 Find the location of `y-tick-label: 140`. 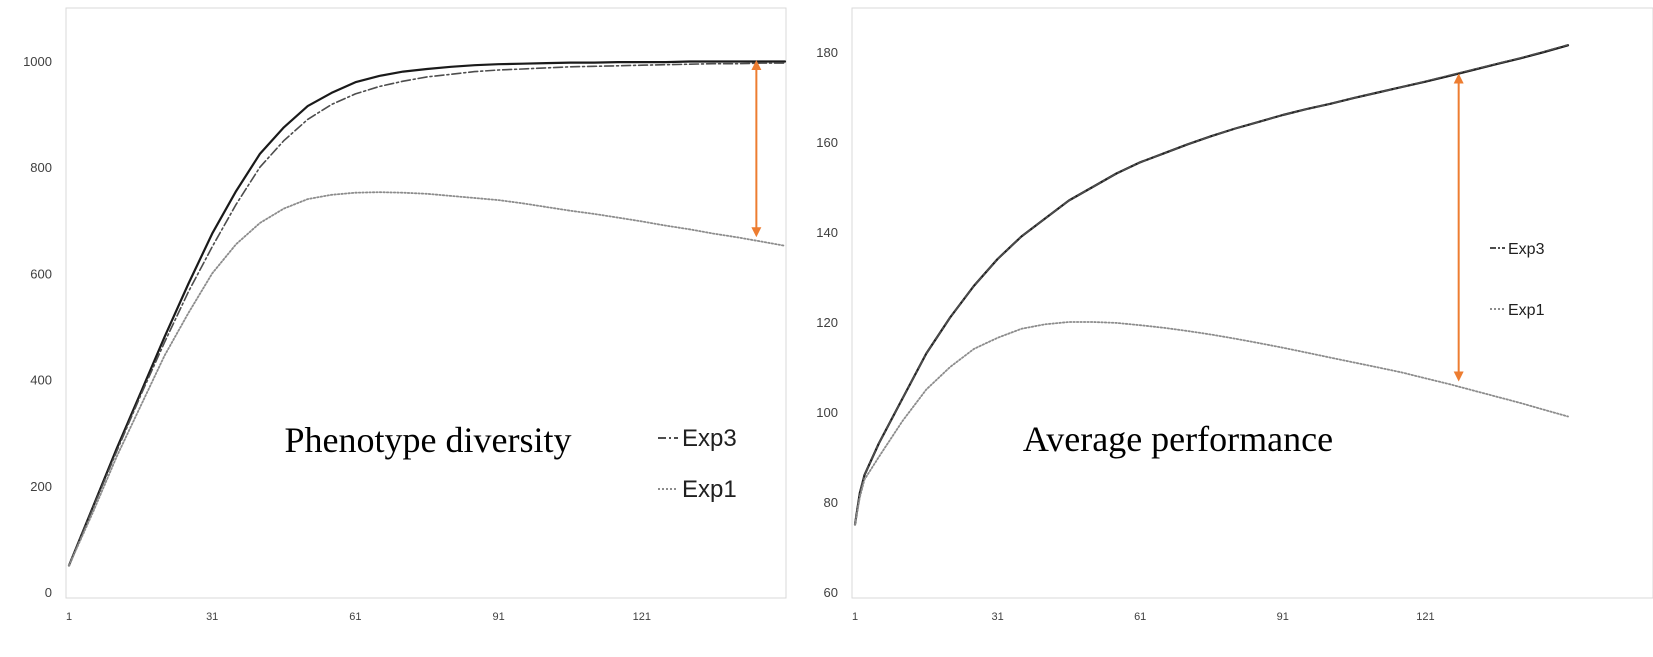

y-tick-label: 140 is located at coordinates (827, 232).